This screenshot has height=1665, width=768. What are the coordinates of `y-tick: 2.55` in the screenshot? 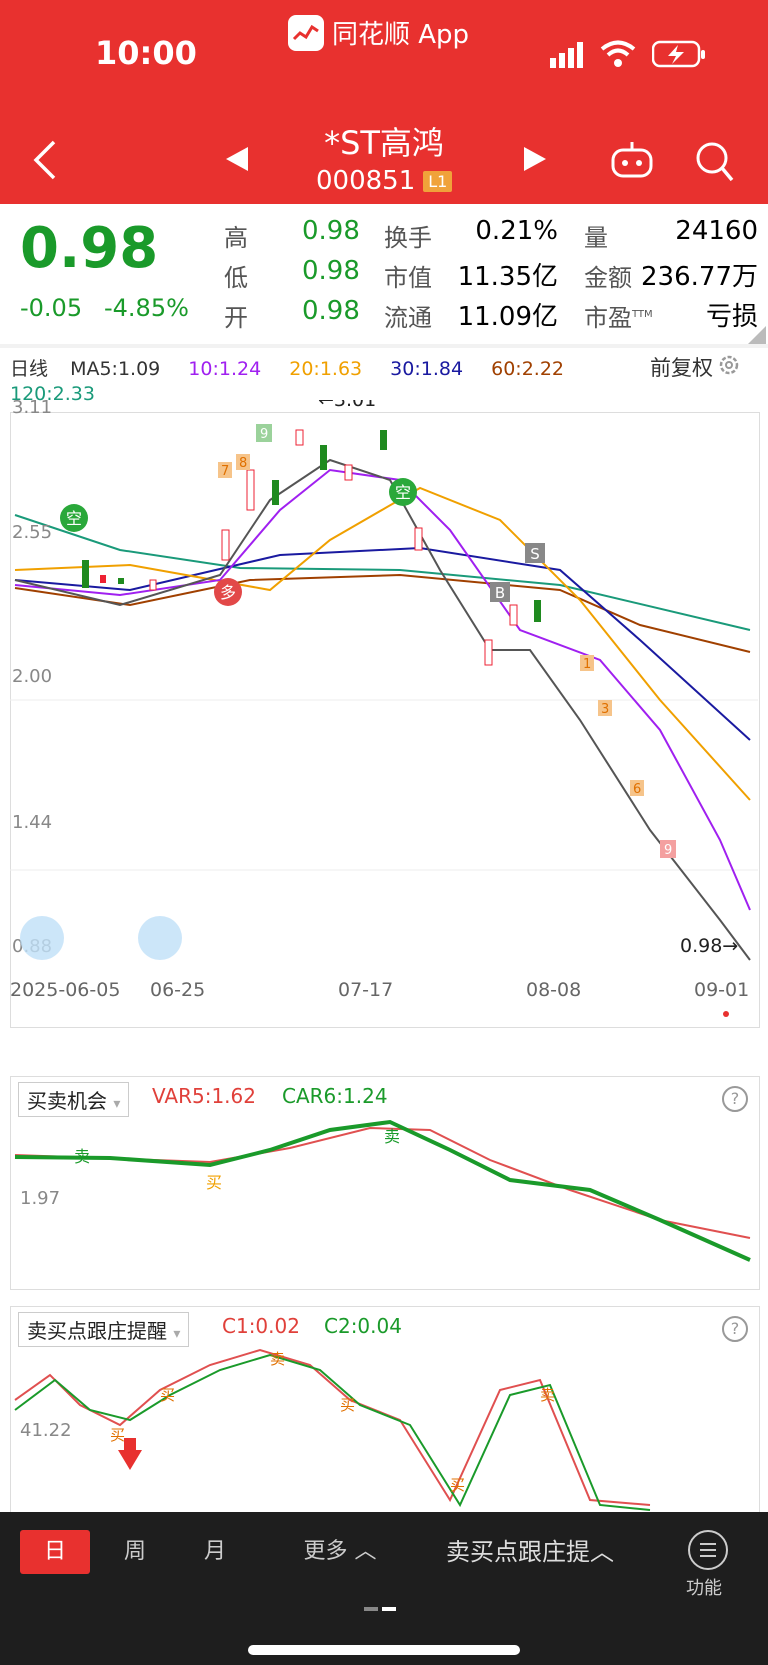 It's located at (32, 532).